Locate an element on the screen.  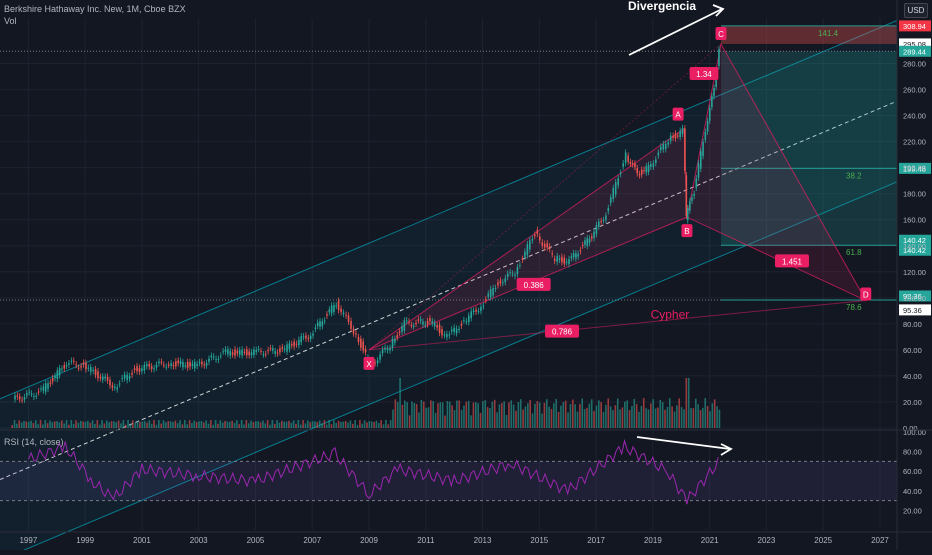
ratio-ac-label-bg is located at coordinates (704, 73).